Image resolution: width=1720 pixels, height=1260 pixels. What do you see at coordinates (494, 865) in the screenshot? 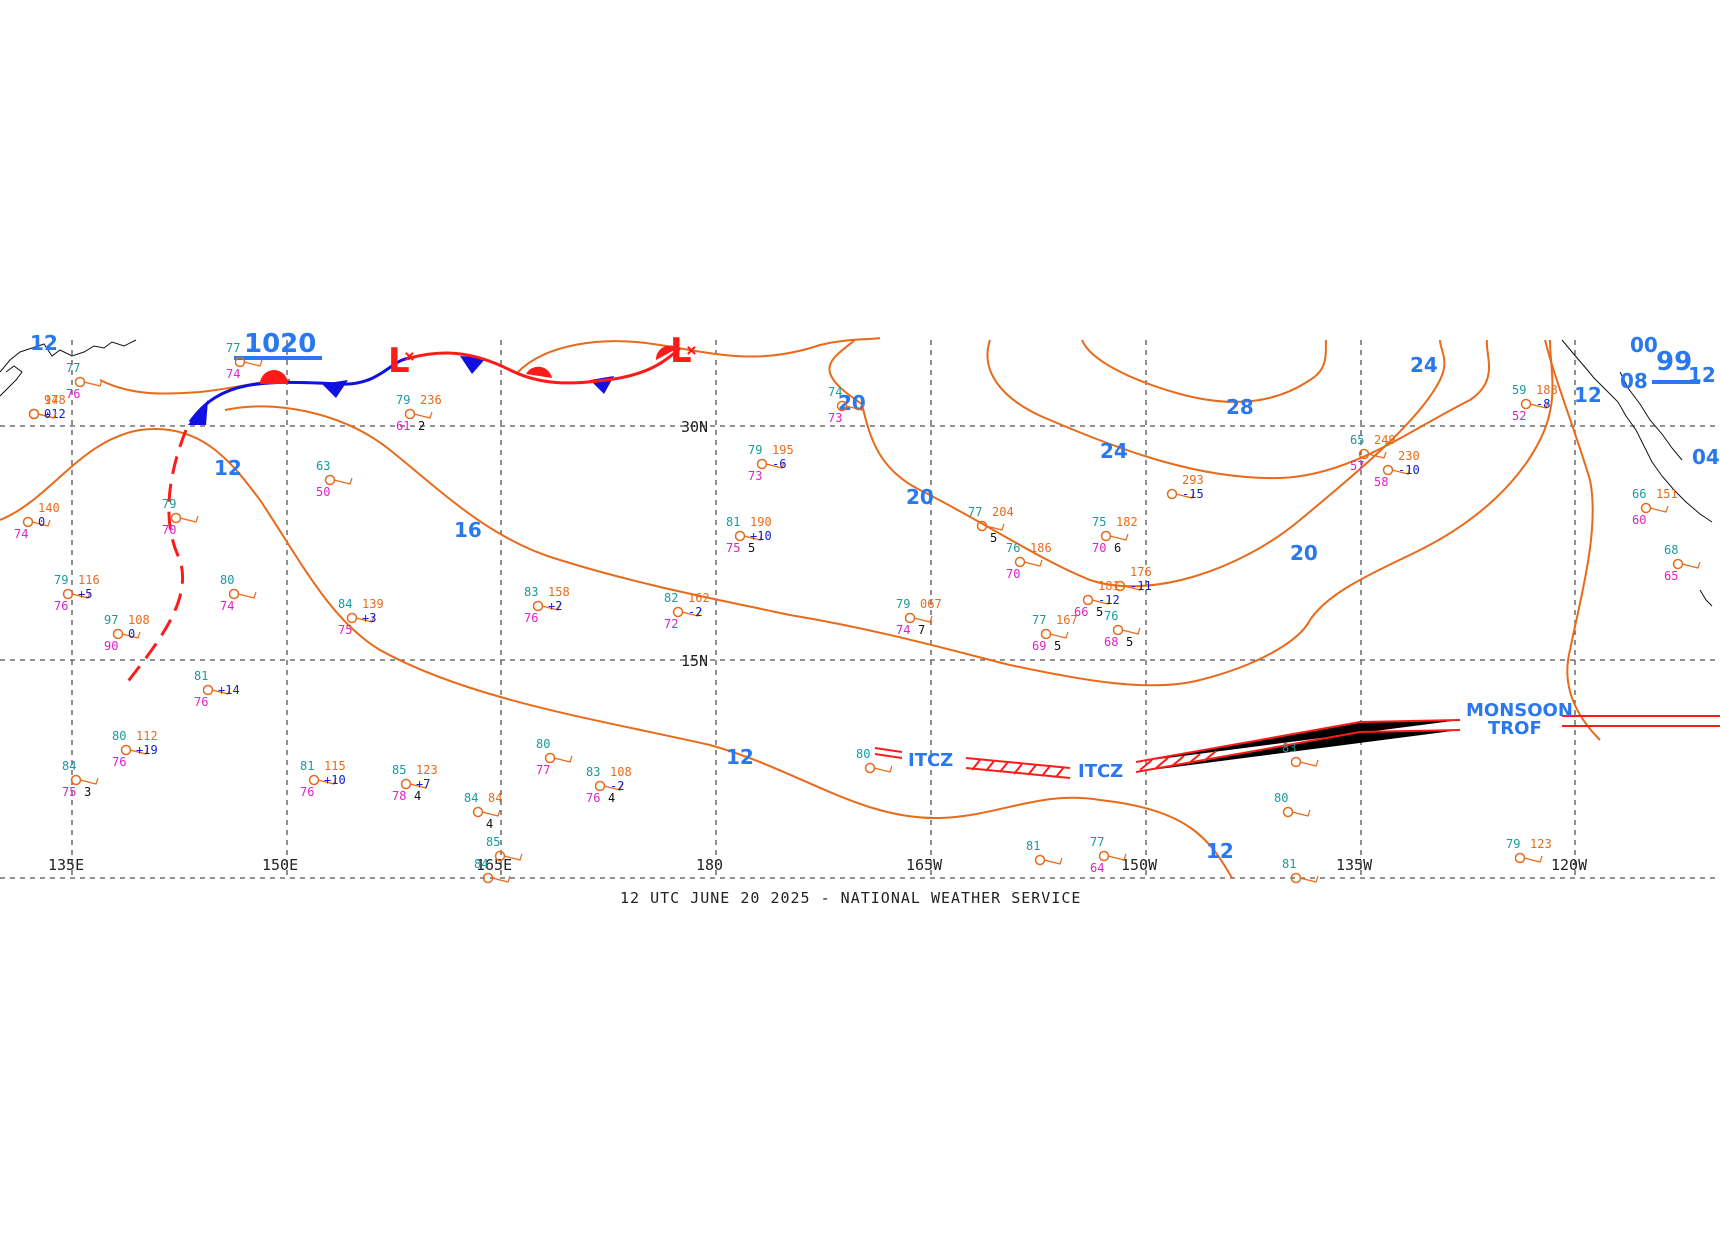
I see `lon-label-165e: 165E` at bounding box center [494, 865].